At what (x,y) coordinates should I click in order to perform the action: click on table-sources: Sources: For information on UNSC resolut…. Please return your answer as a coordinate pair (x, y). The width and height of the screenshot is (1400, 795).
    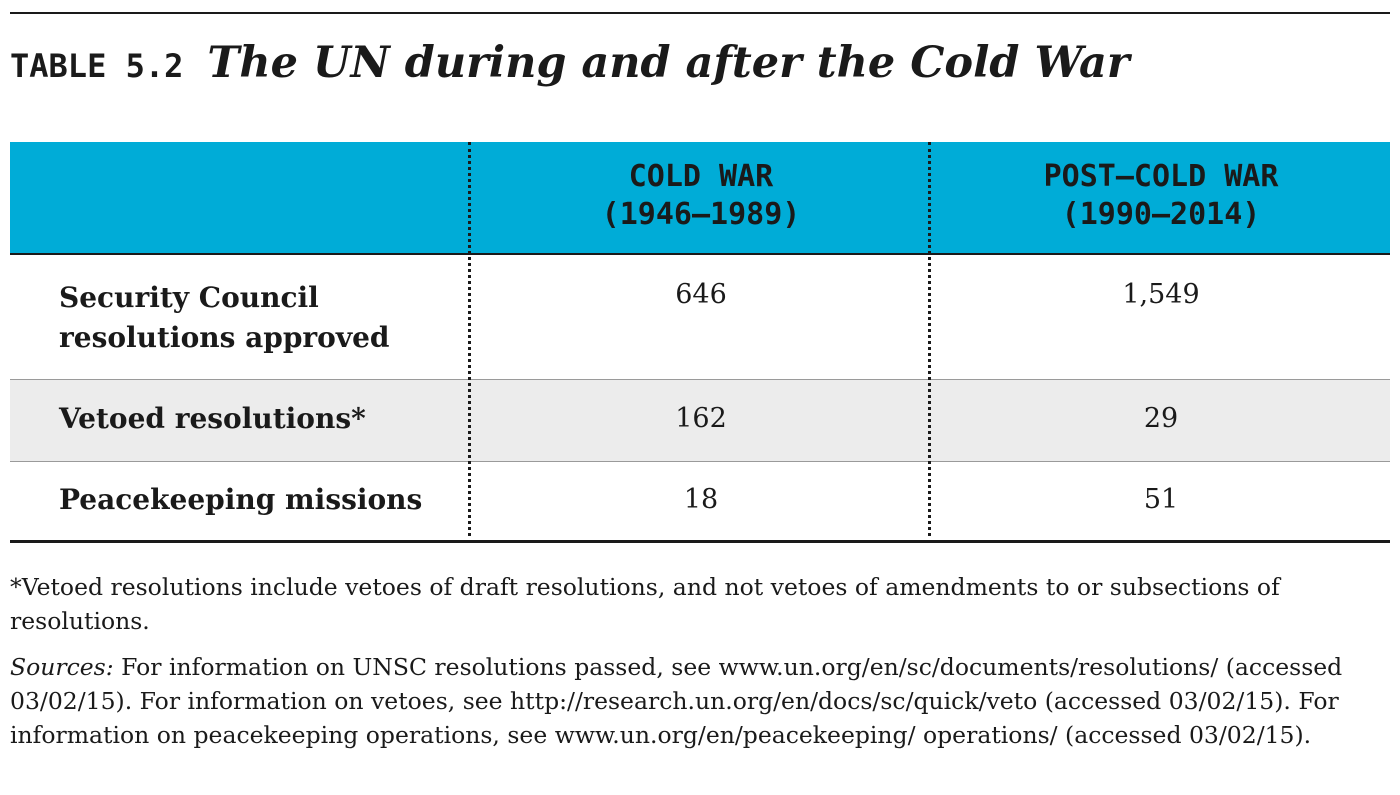
    Looking at the image, I should click on (695, 701).